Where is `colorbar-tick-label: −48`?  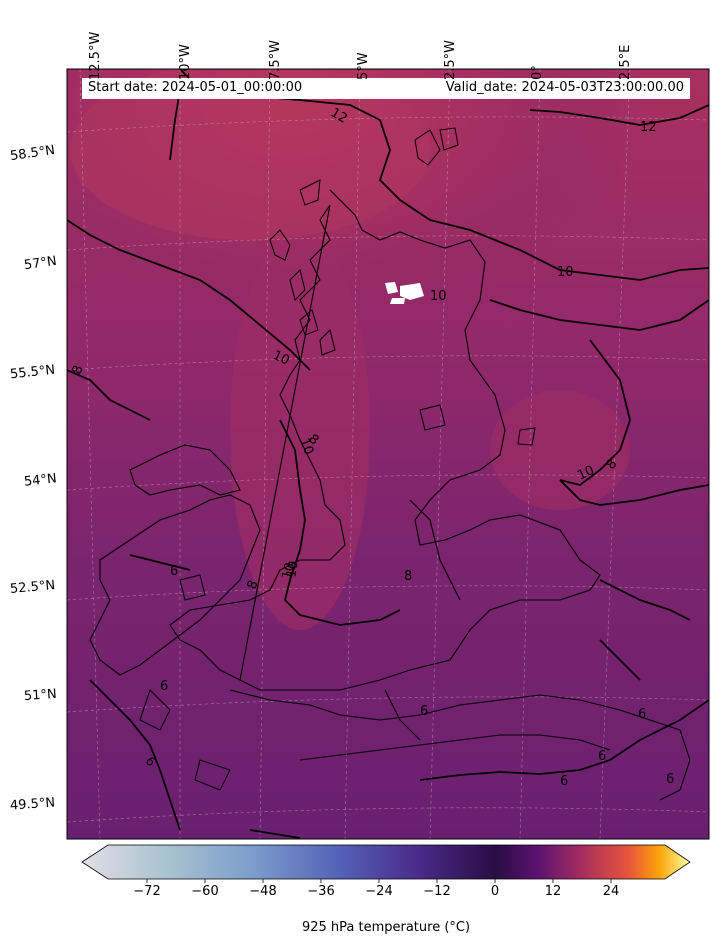 colorbar-tick-label: −48 is located at coordinates (263, 891).